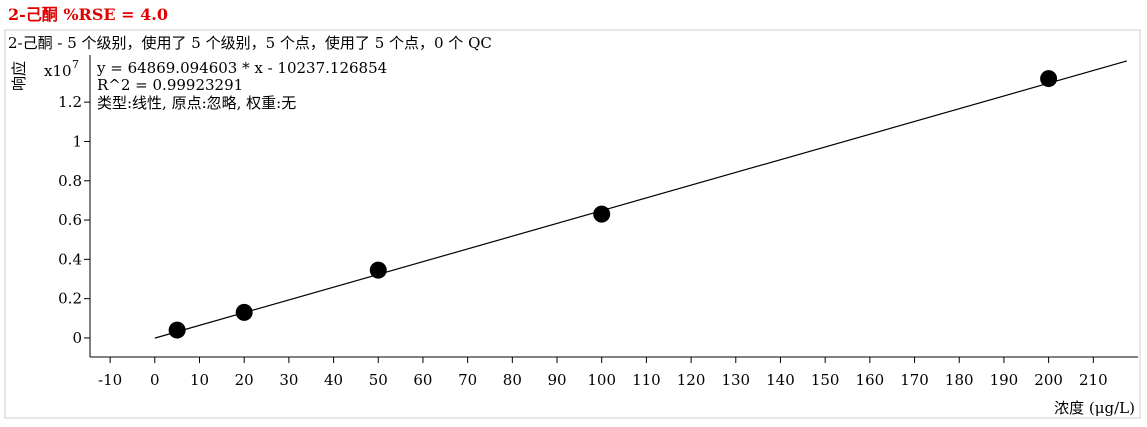 The image size is (1147, 427). What do you see at coordinates (512, 380) in the screenshot?
I see `x-tick-label: 80` at bounding box center [512, 380].